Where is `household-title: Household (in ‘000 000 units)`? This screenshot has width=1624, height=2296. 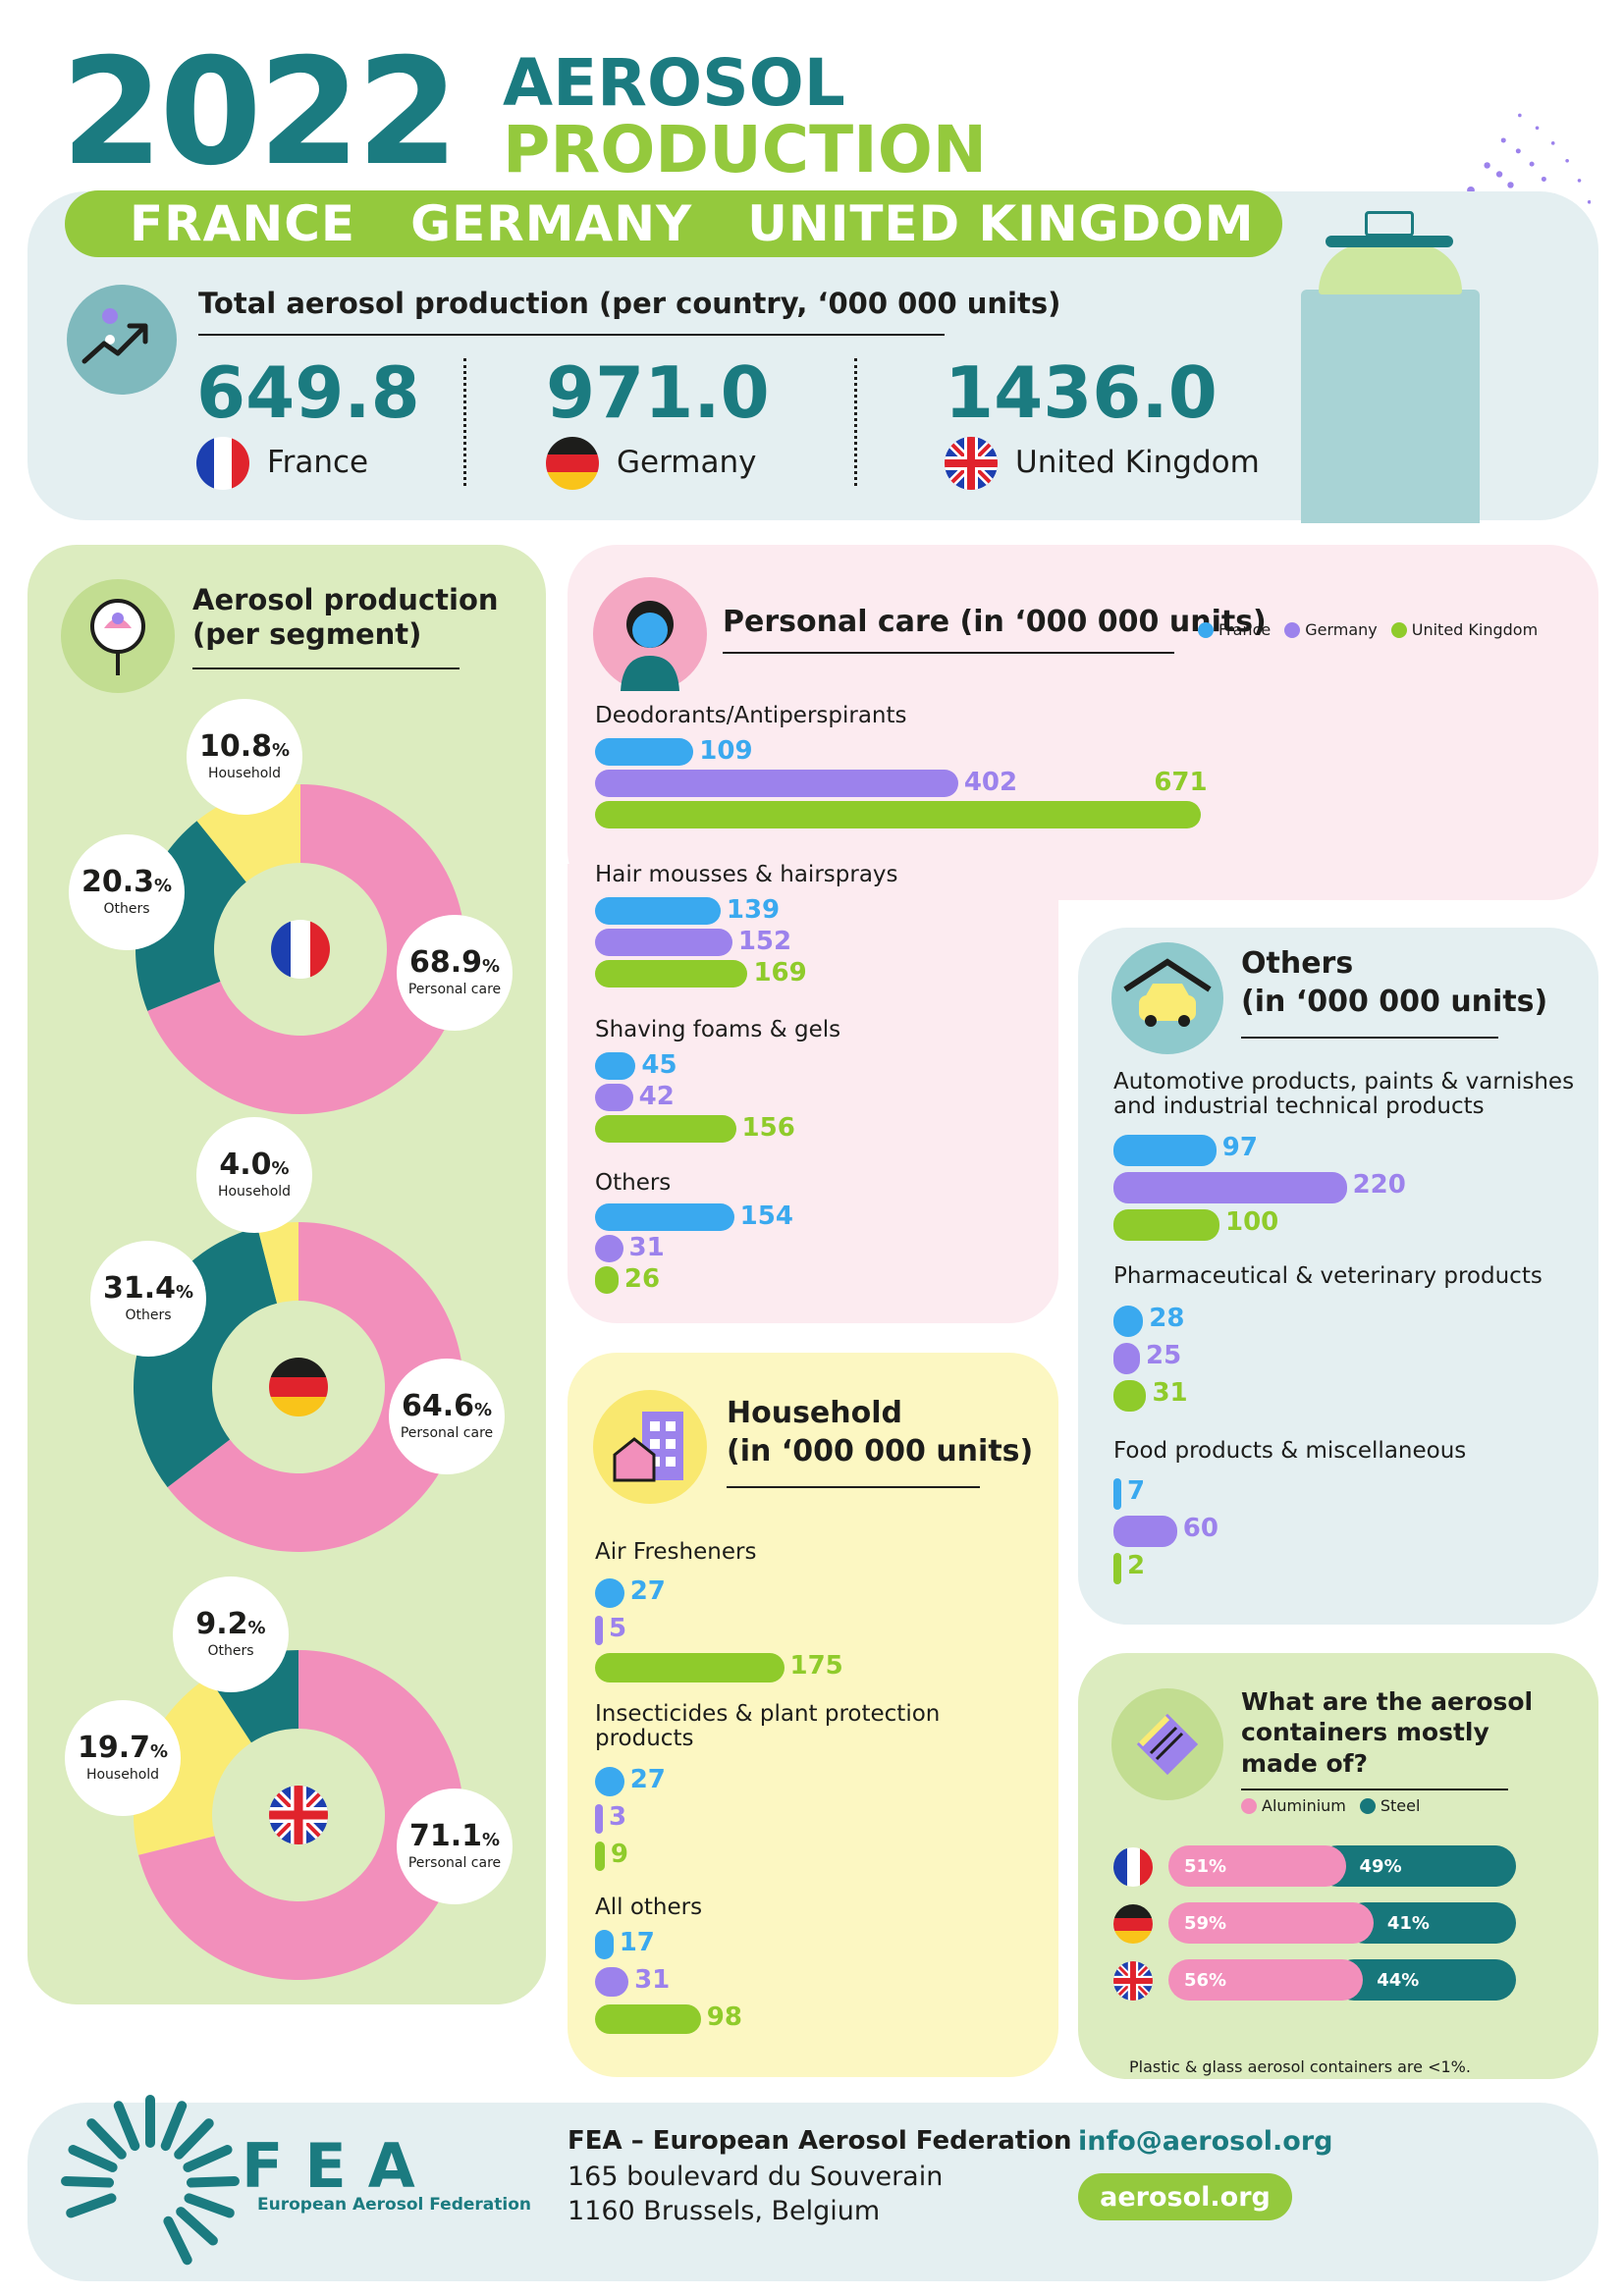
household-title: Household (in ‘000 000 units) is located at coordinates (880, 1432).